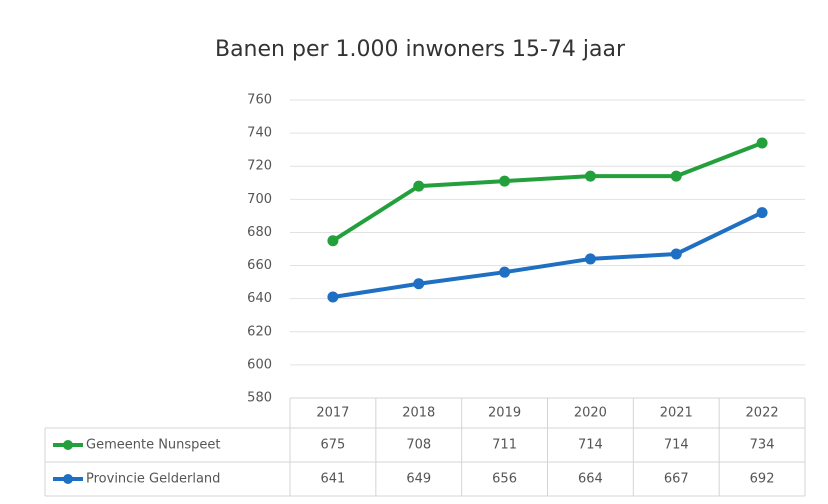 Image resolution: width=828 pixels, height=504 pixels. Describe the element at coordinates (259, 298) in the screenshot. I see `y-tick-label: 640` at that location.